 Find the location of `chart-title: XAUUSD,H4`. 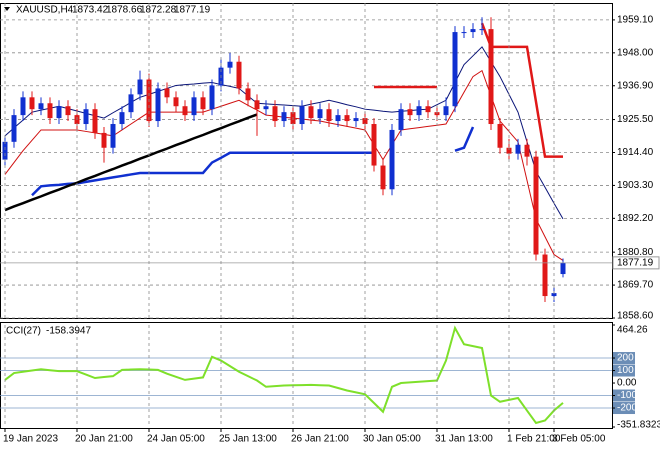

chart-title: XAUUSD,H4 is located at coordinates (45, 10).